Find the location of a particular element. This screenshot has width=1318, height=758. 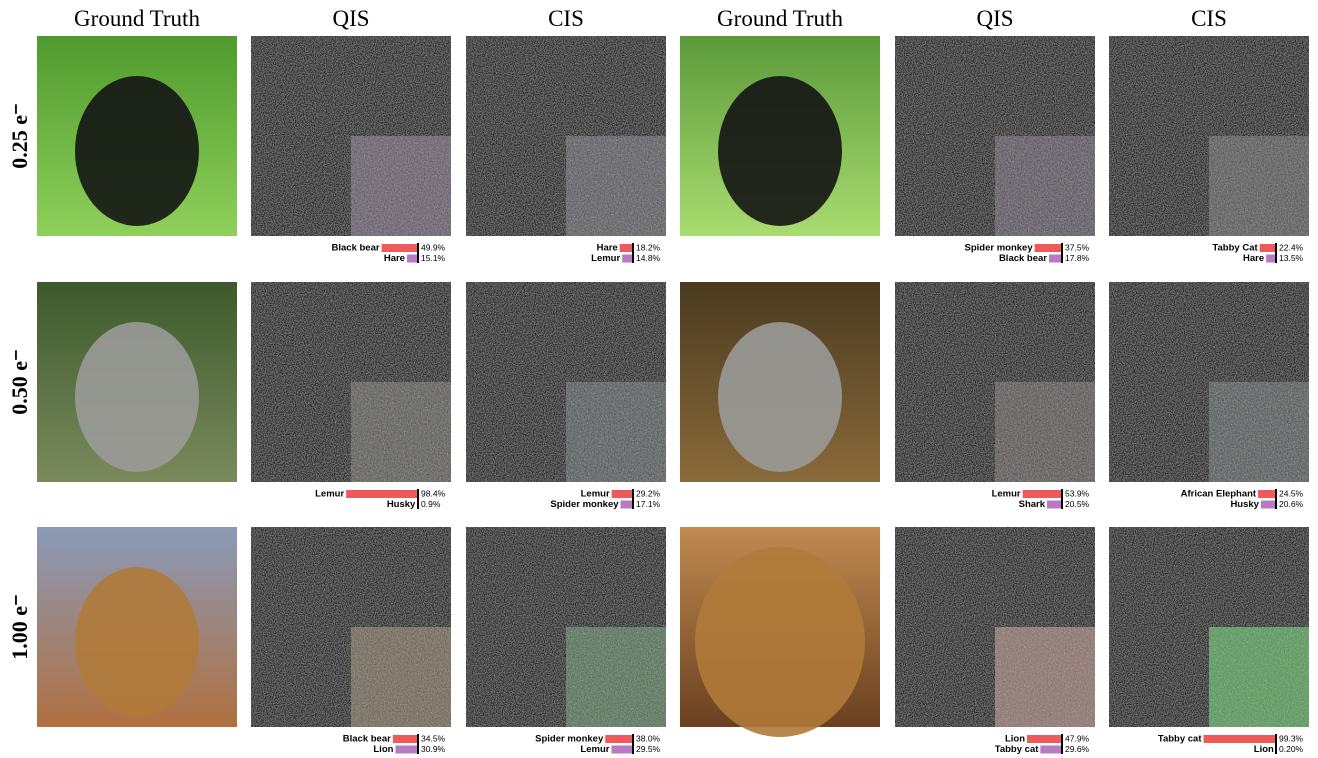

probability-label: 24.5% is located at coordinates (1291, 493).